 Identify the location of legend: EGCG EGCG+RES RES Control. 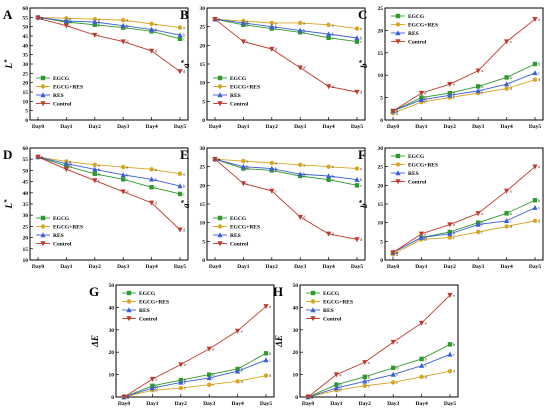
(59, 231).